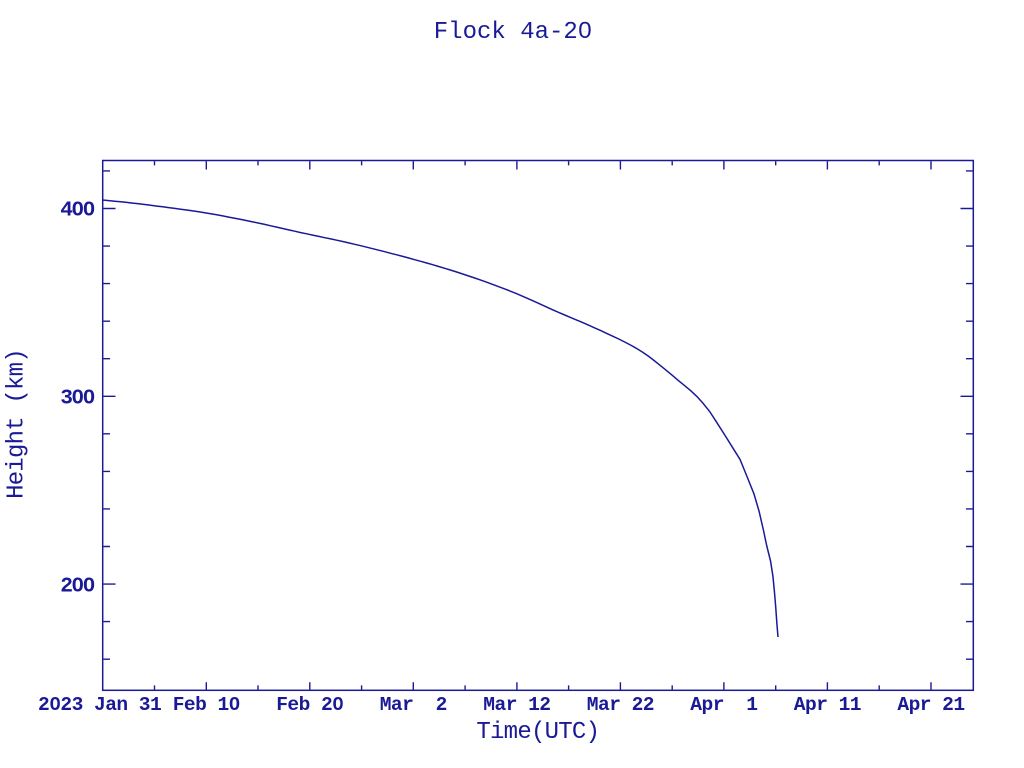 This screenshot has width=1024, height=768. What do you see at coordinates (17, 424) in the screenshot?
I see `svg-text: Height (km)` at bounding box center [17, 424].